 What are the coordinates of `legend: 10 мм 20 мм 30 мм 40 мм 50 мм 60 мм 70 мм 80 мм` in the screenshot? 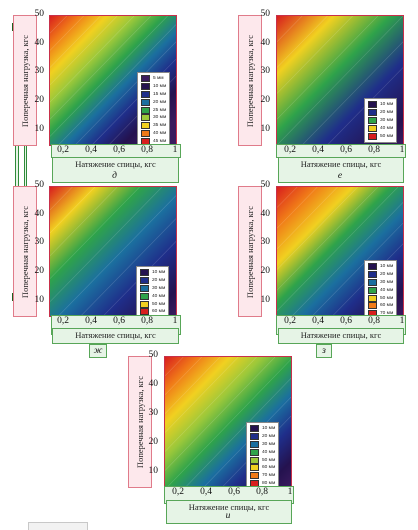 It's located at (263, 456).